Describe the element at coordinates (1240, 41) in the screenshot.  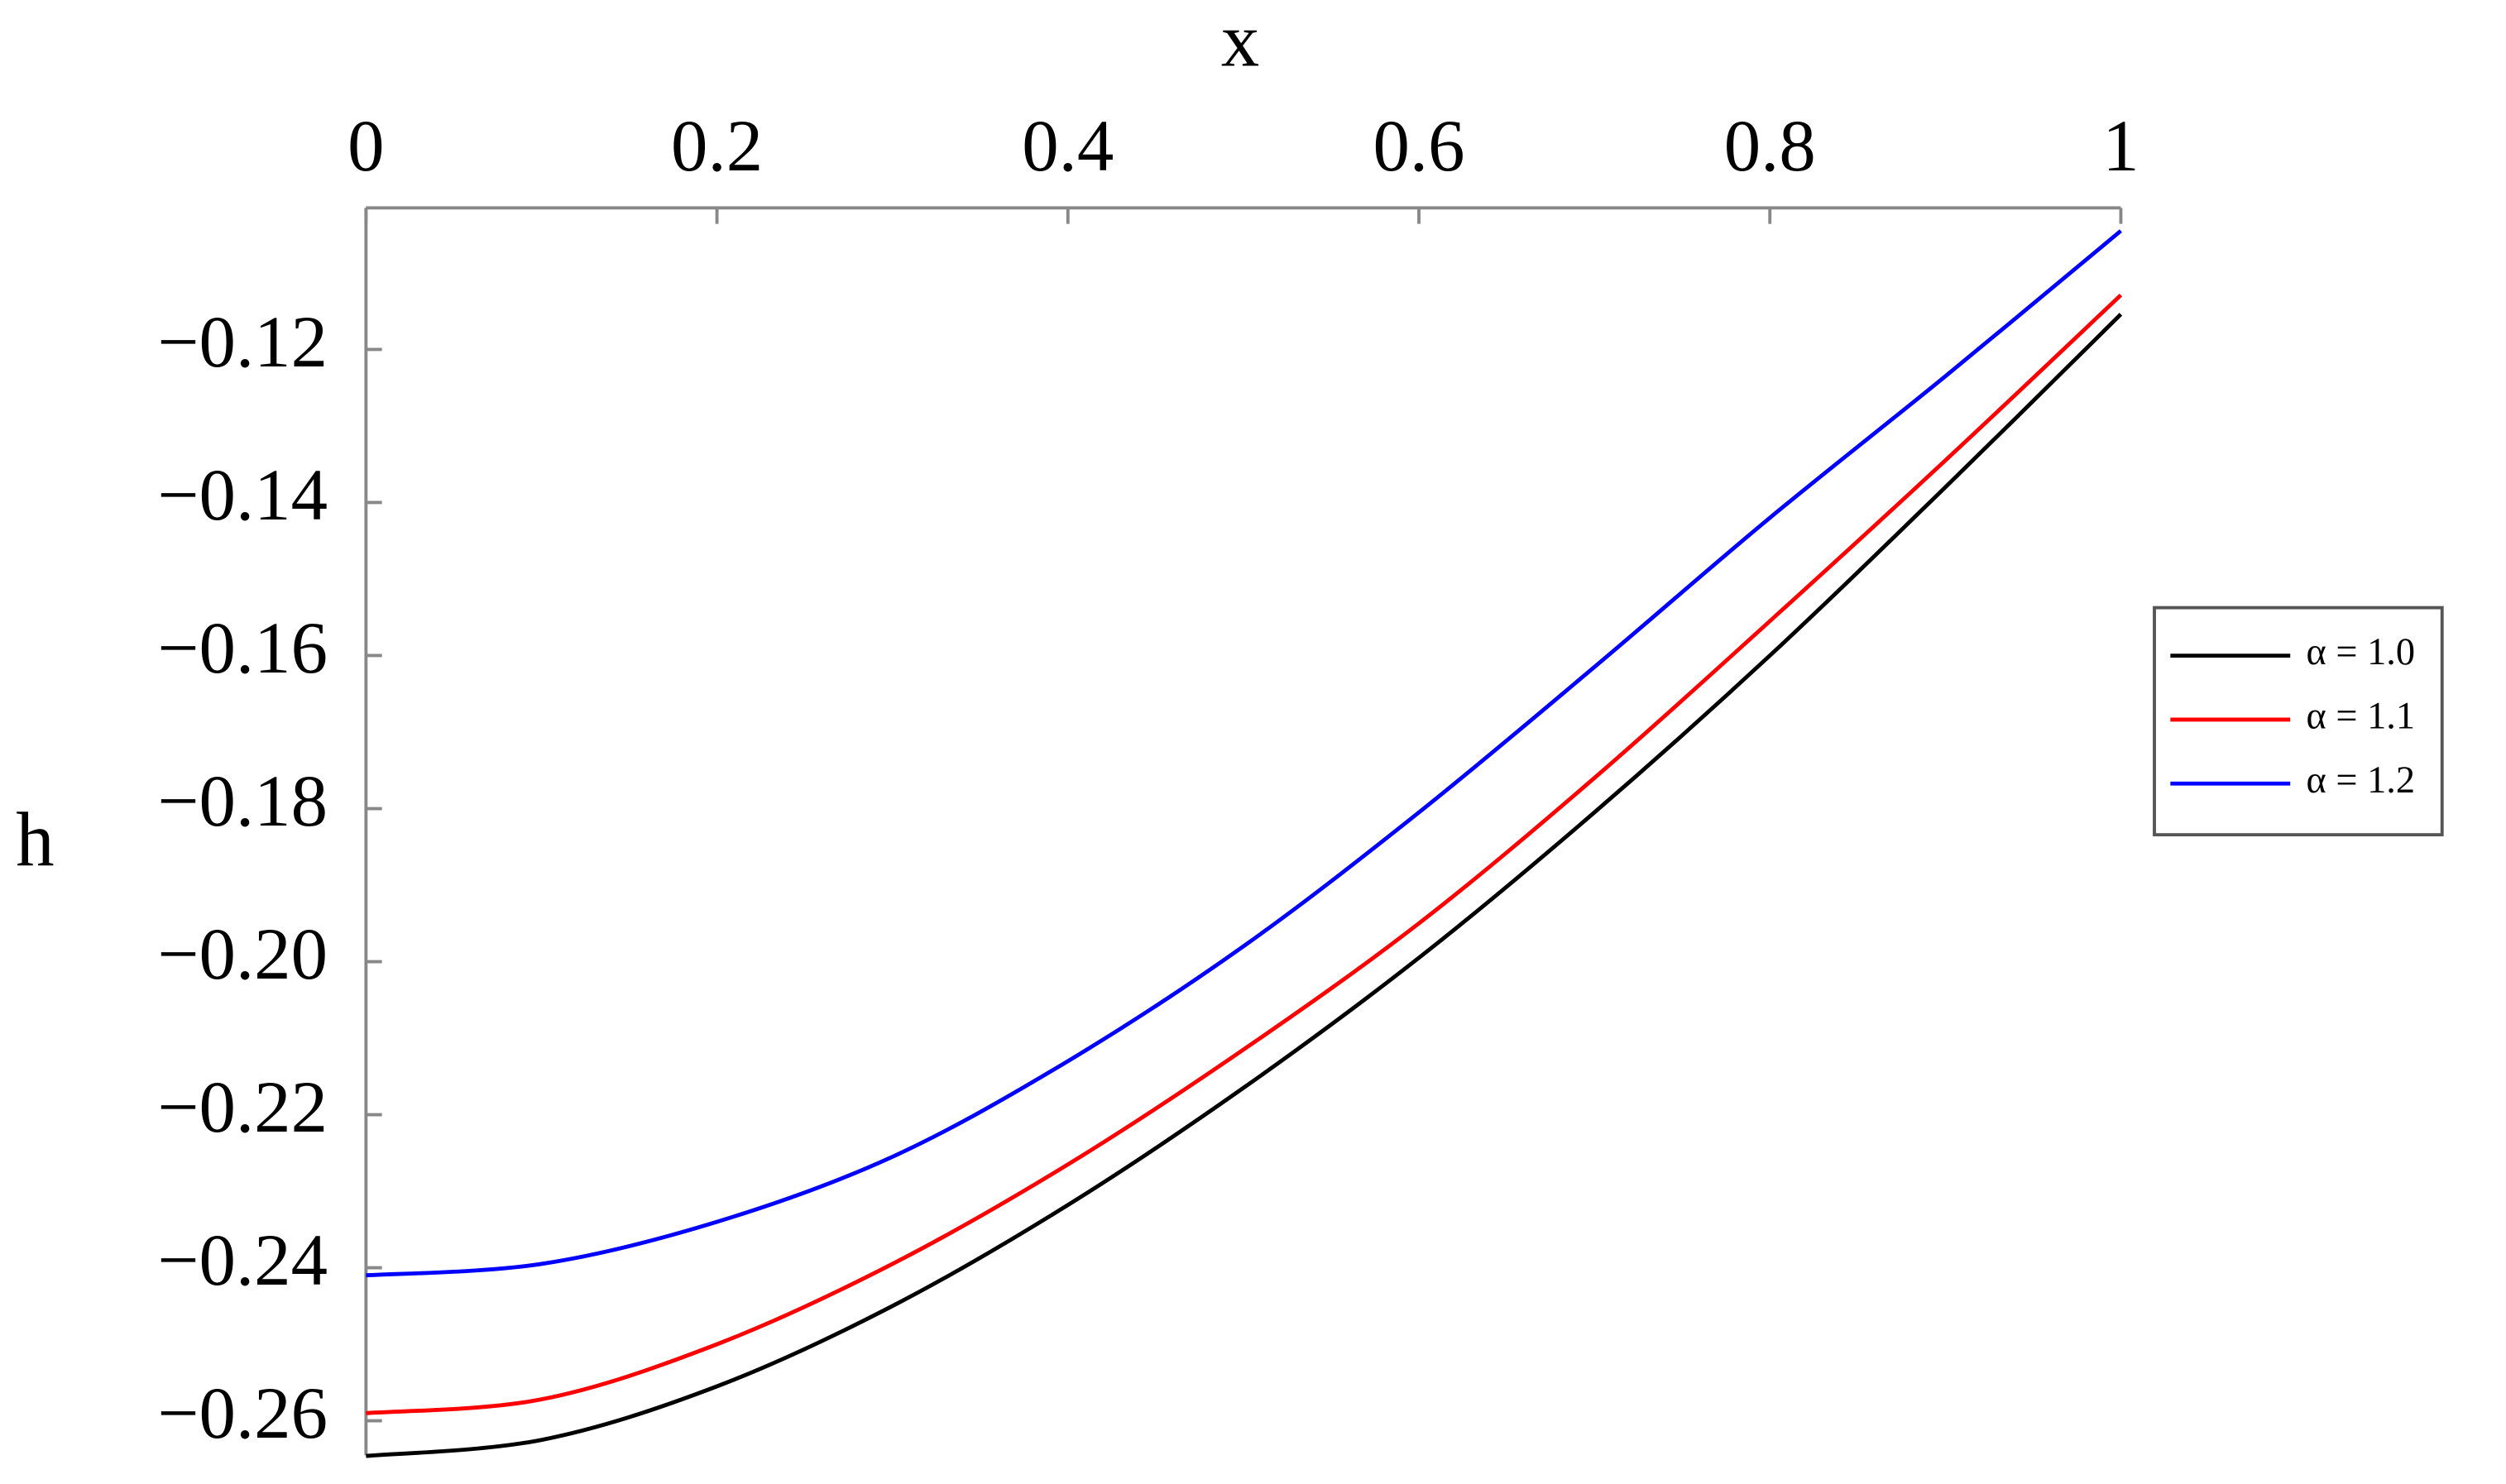
I see `x-axis-title: x` at that location.